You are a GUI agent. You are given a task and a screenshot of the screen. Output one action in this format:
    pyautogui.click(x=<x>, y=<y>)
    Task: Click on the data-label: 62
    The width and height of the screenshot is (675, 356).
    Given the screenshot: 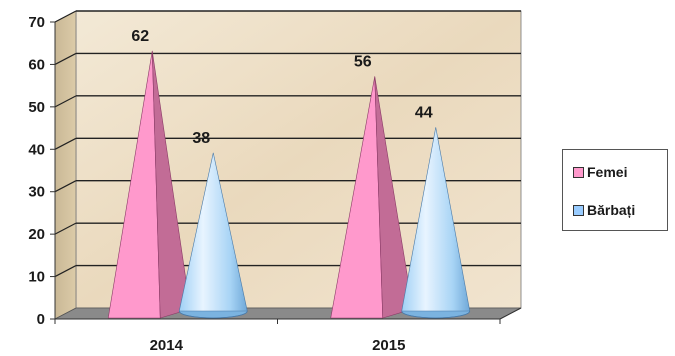 What is the action you would take?
    pyautogui.click(x=140, y=36)
    